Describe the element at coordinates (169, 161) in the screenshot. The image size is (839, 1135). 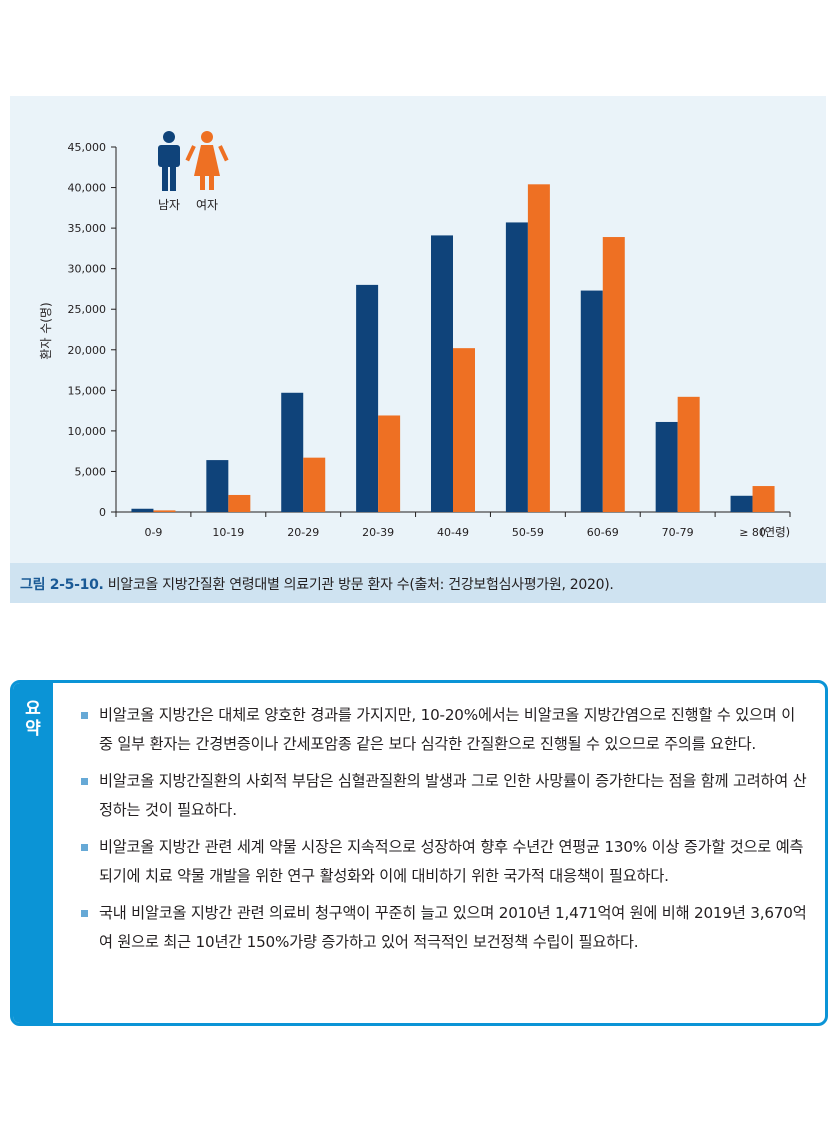
I see `male-figure-icon` at that location.